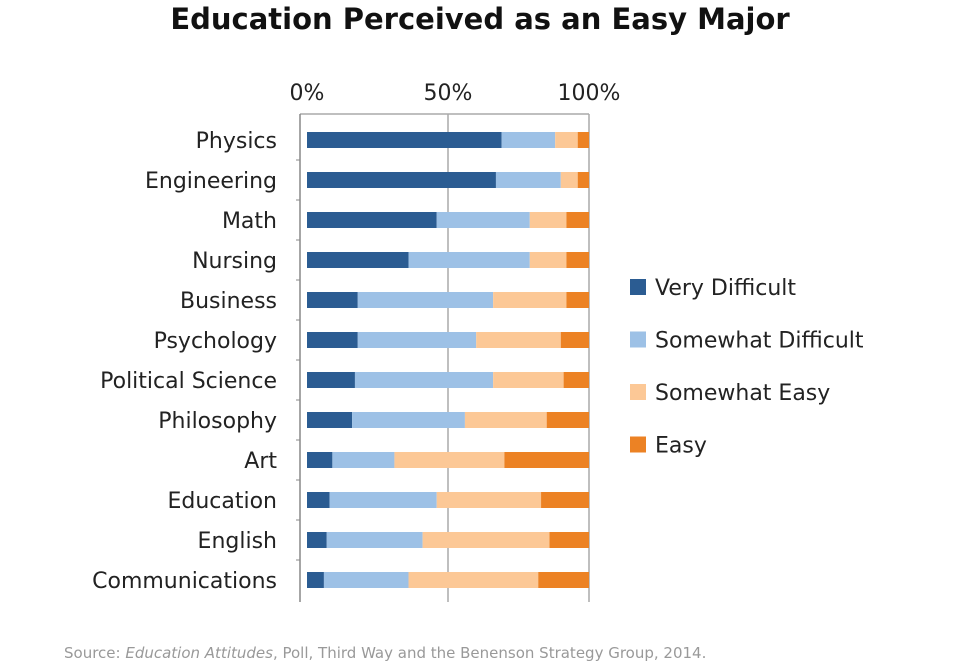  I want to click on category-label: Physics, so click(236, 141).